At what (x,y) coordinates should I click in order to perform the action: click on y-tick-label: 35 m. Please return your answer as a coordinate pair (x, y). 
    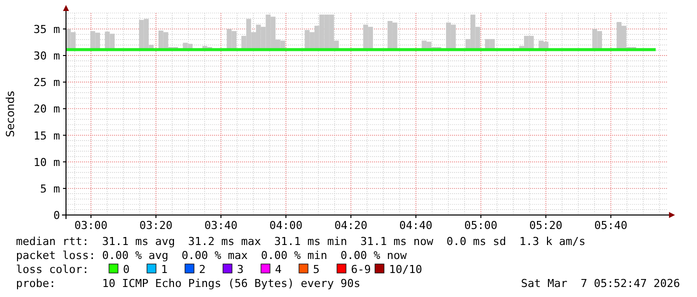
    Looking at the image, I should click on (47, 29).